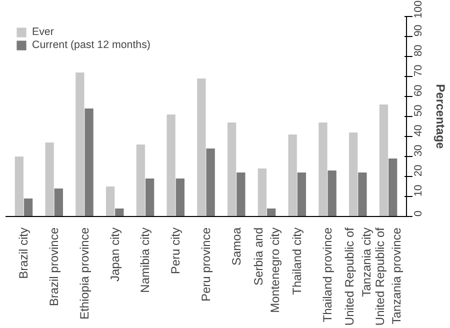  Describe the element at coordinates (388, 276) in the screenshot. I see `x-tick-label: United Republic of Tanzania province` at that location.